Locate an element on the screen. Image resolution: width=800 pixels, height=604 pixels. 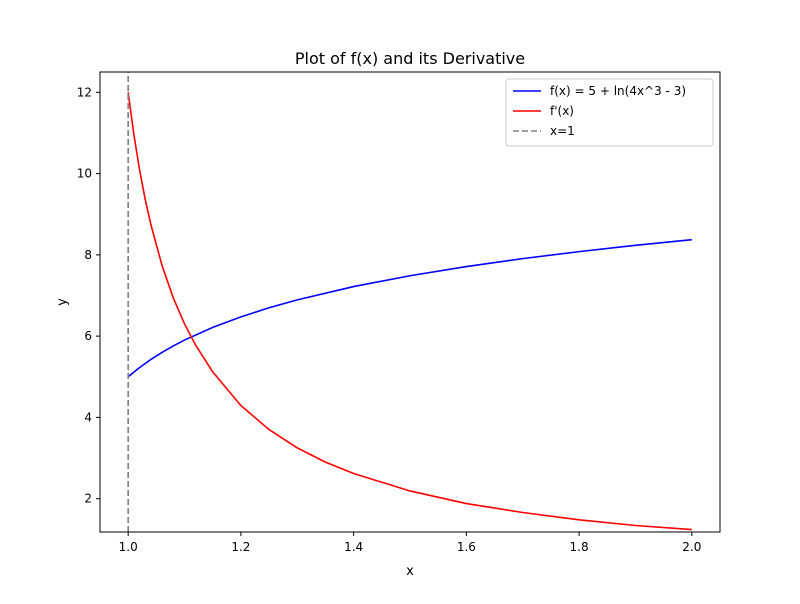
y-tick-label: 2 is located at coordinates (88, 499).